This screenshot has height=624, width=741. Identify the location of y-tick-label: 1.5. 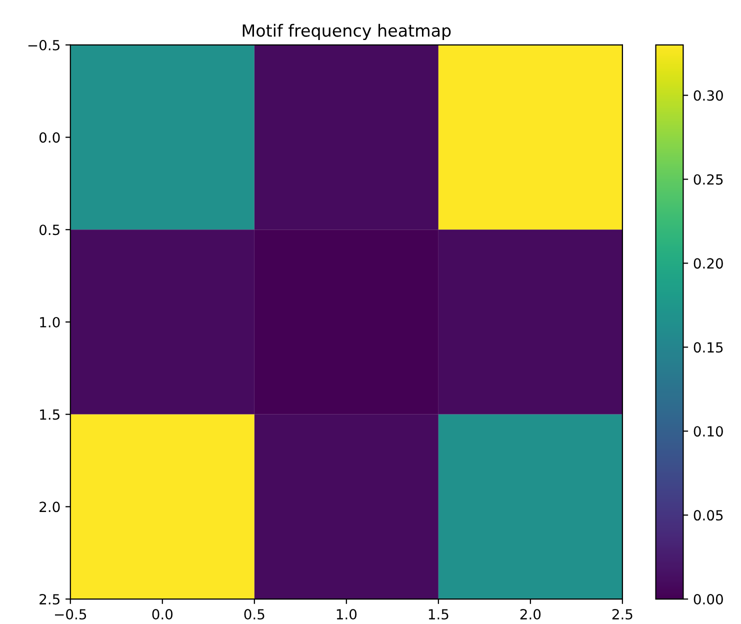
(50, 414).